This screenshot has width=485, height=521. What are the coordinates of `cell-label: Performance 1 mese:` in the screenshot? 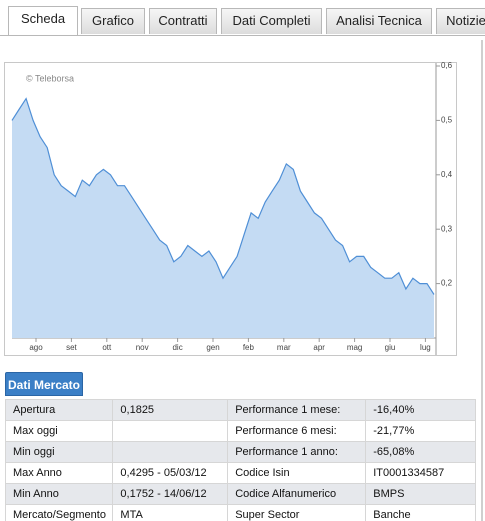 It's located at (297, 410).